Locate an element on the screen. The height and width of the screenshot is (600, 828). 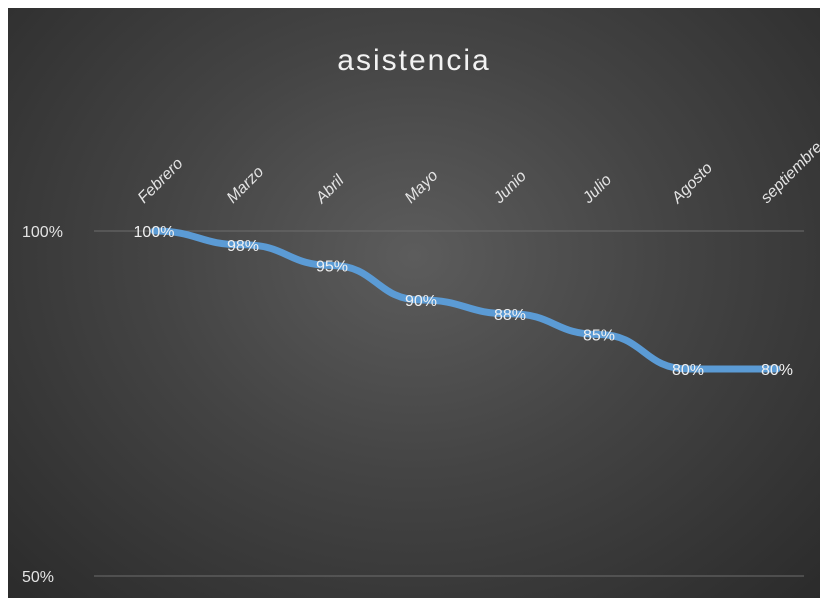
category-label: Abril is located at coordinates (330, 190).